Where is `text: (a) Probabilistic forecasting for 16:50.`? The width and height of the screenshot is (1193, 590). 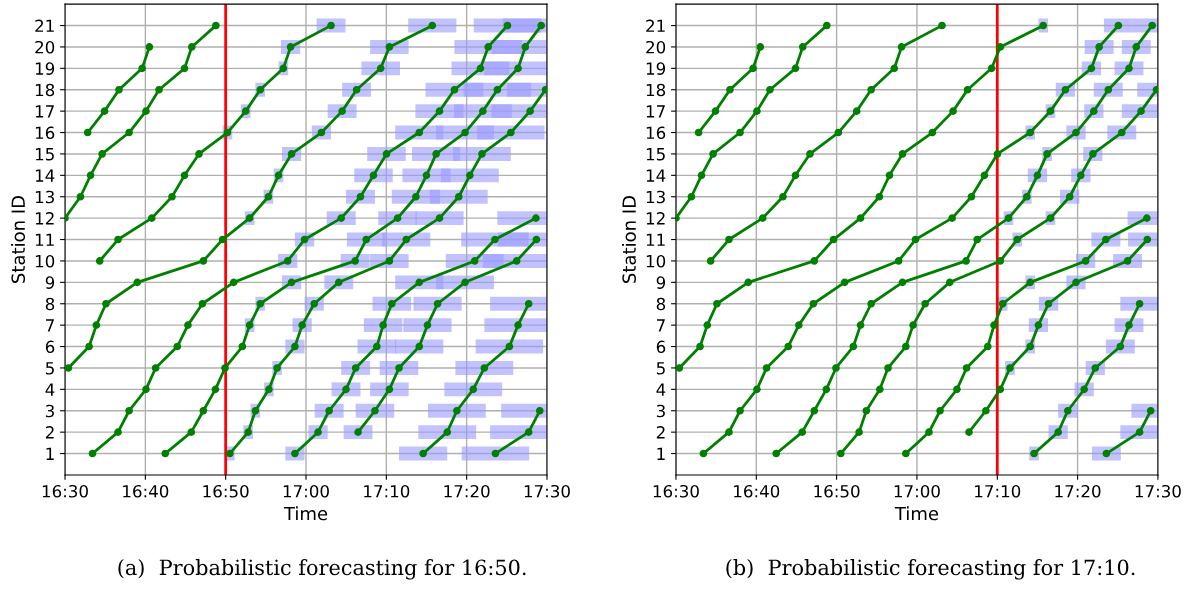 text: (a) Probabilistic forecasting for 16:50. is located at coordinates (322, 569).